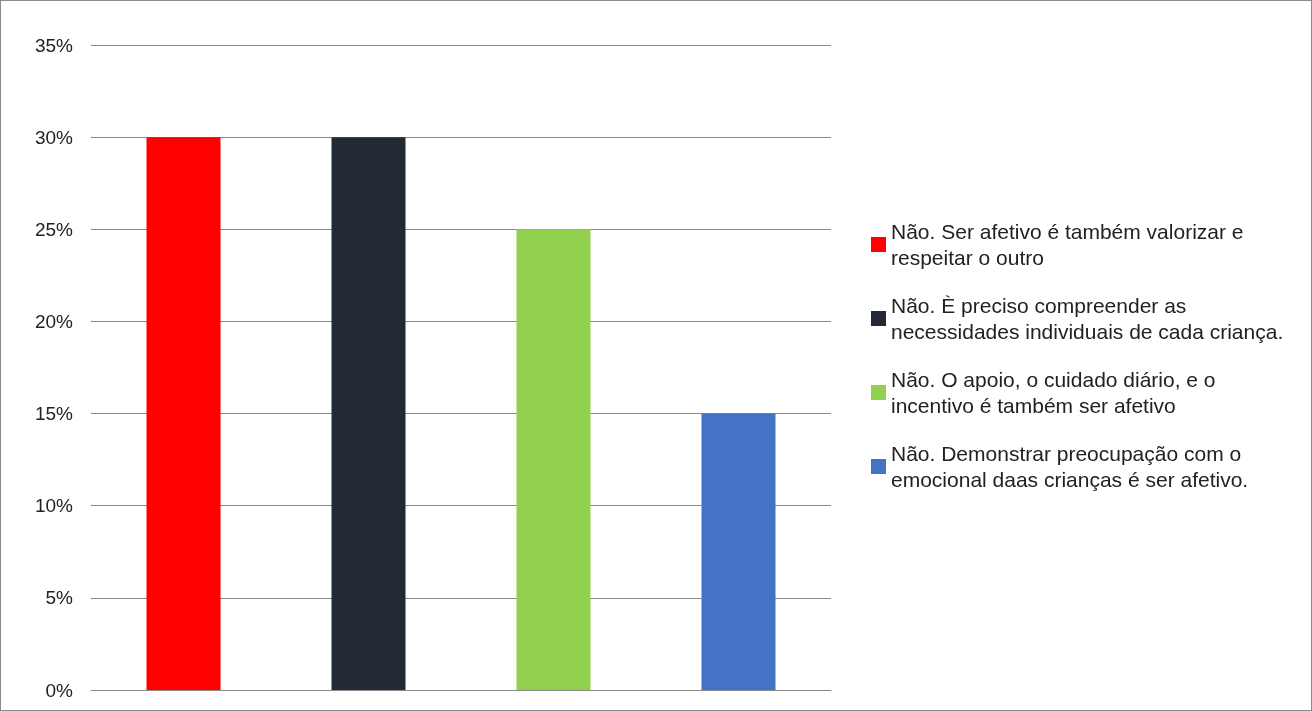 This screenshot has height=711, width=1312. I want to click on y-tick-label: 25%, so click(54, 229).